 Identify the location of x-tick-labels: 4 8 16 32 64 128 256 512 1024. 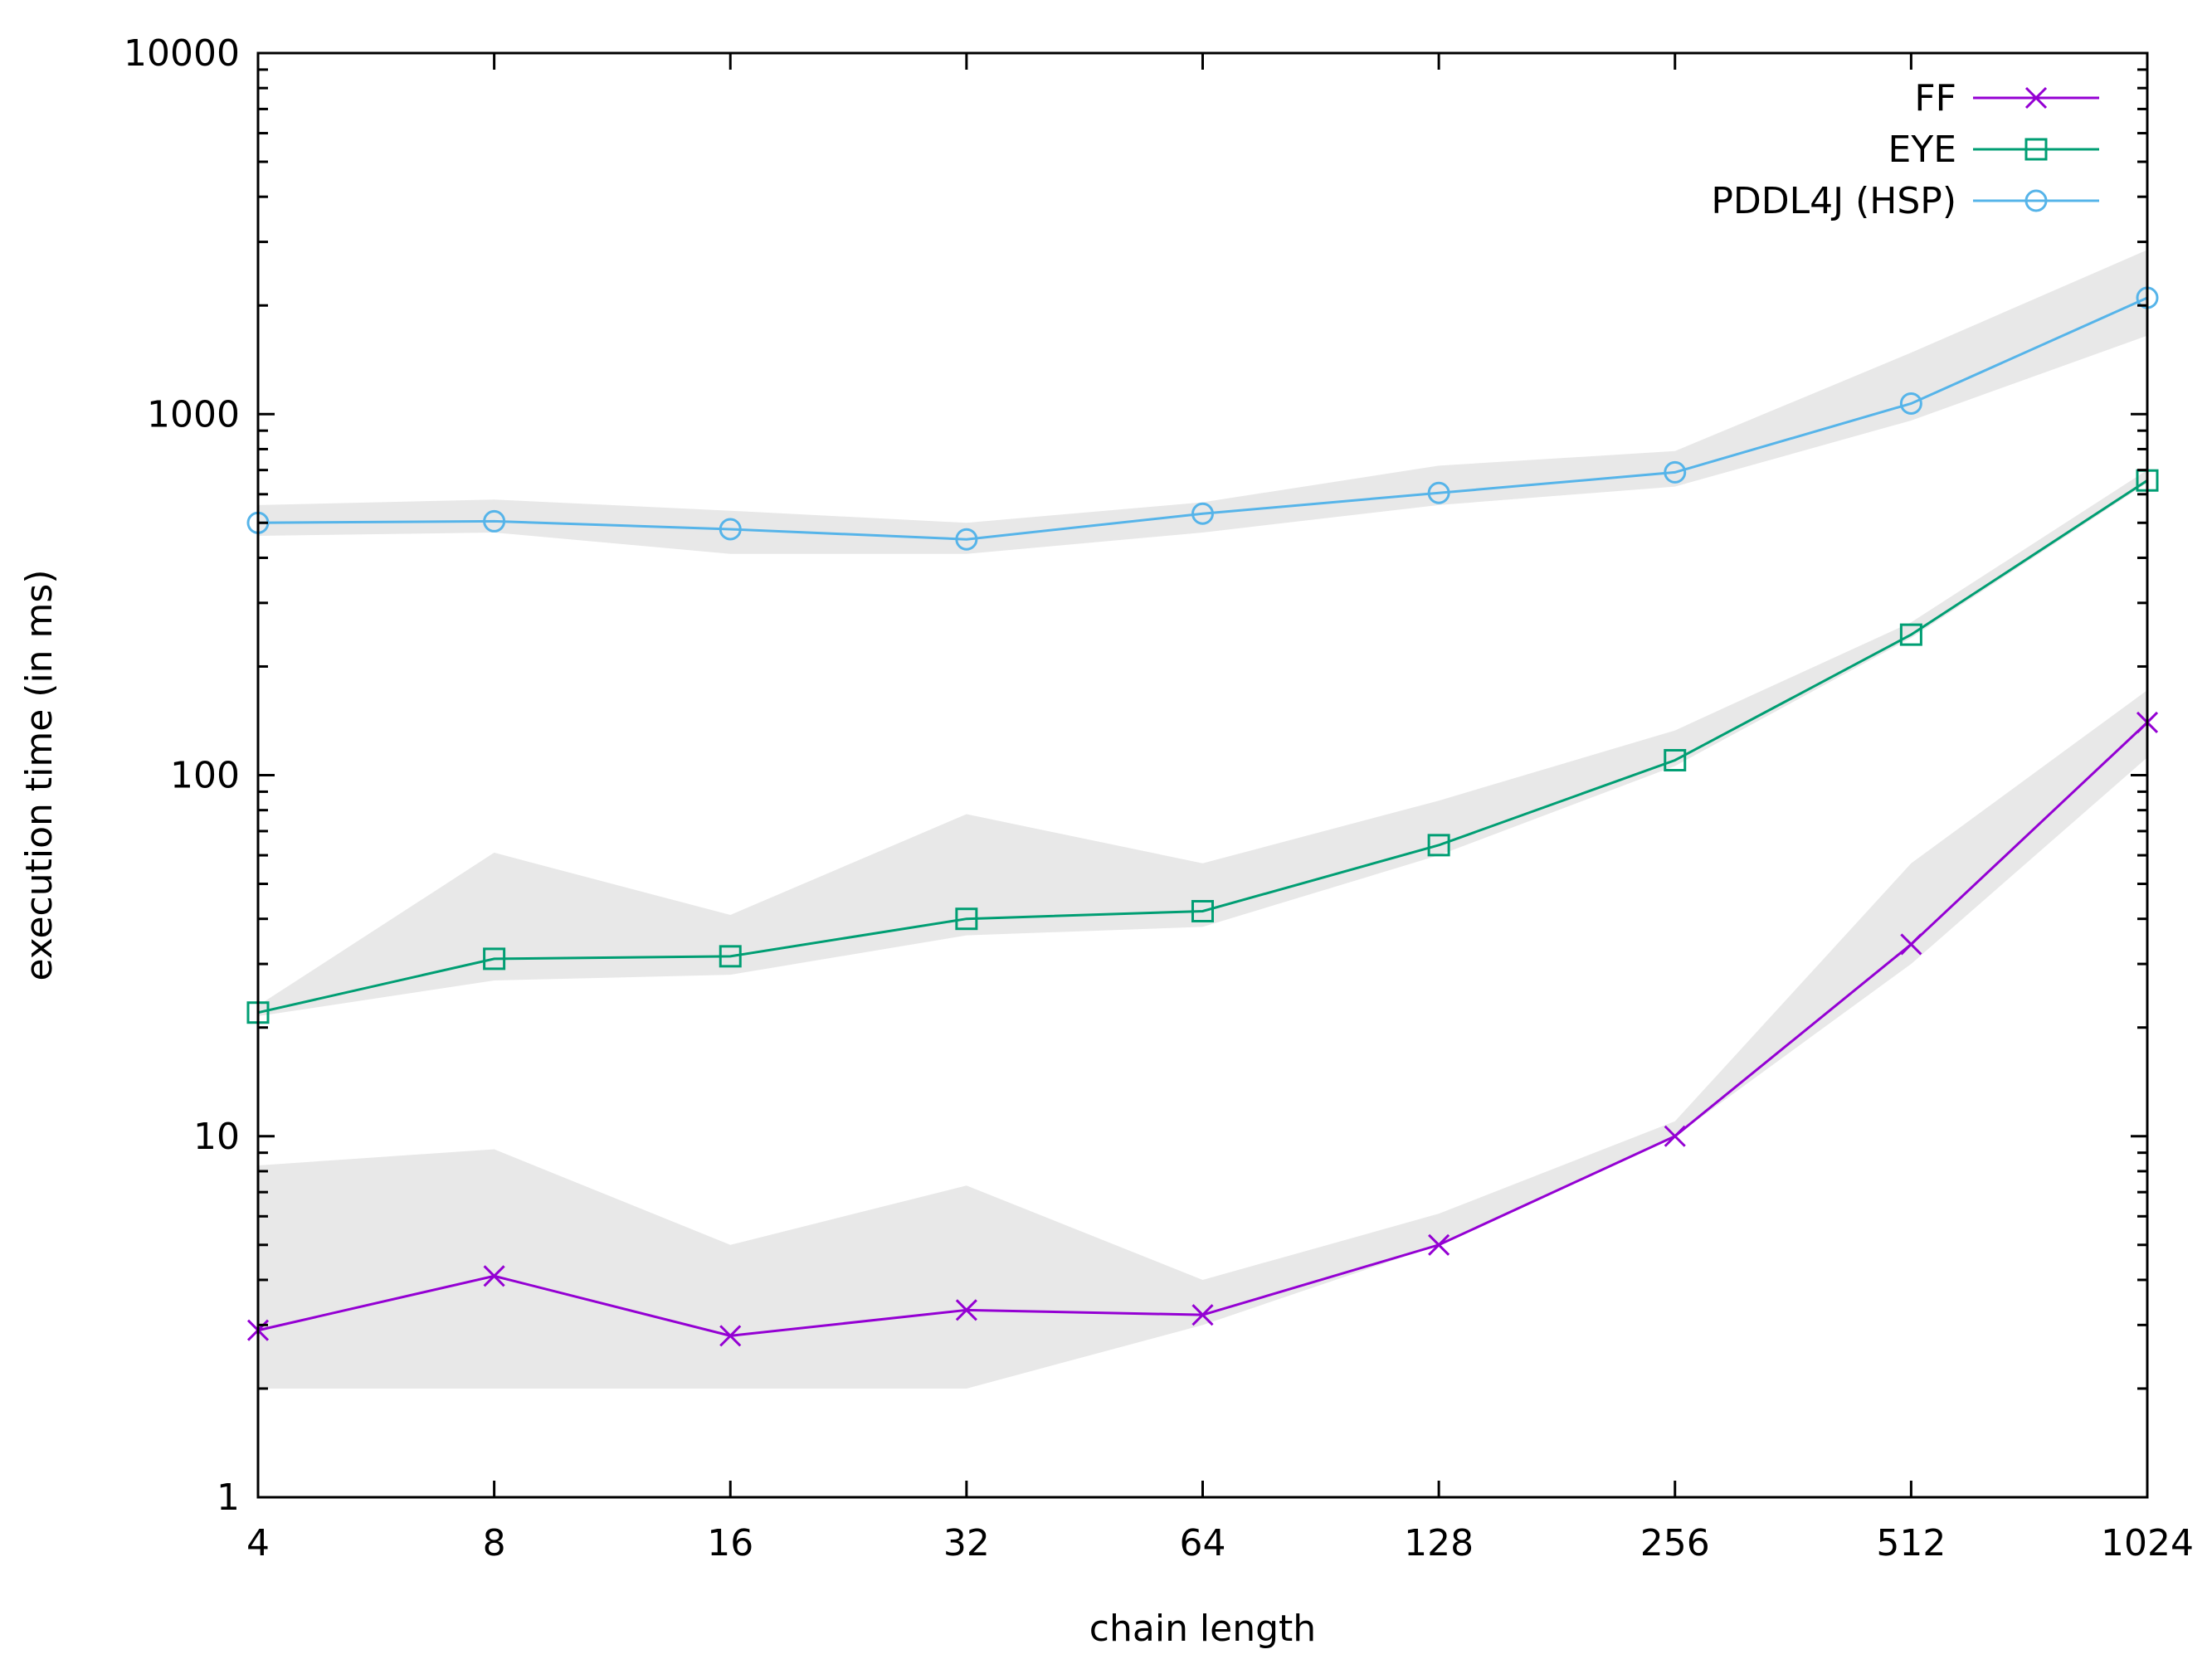
(1220, 1543).